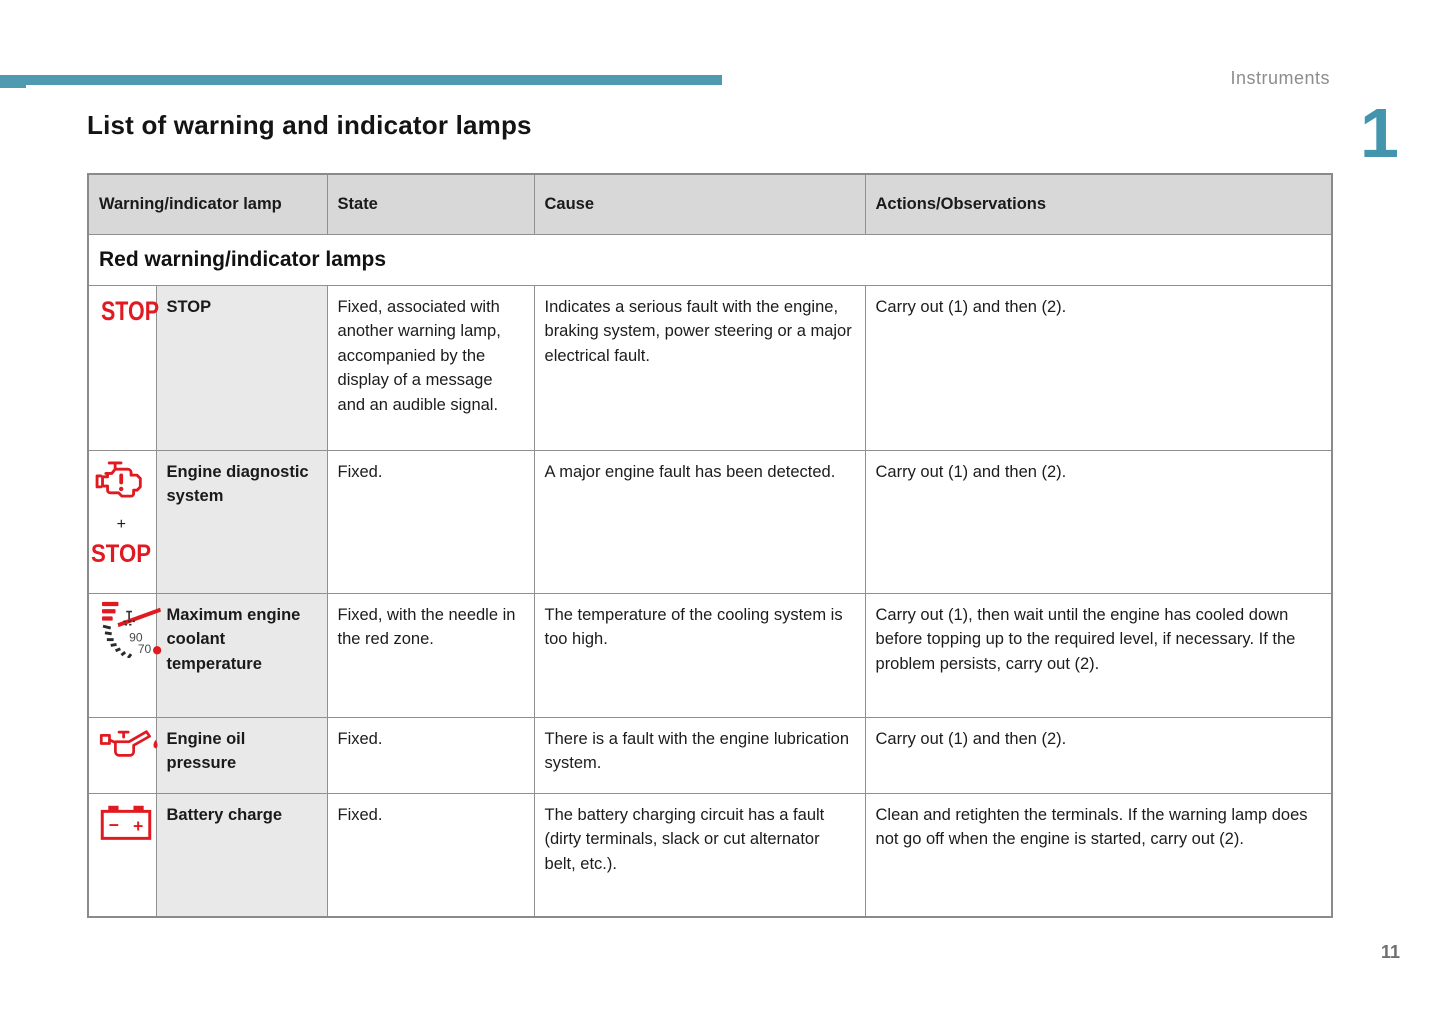 This screenshot has width=1445, height=1019. I want to click on lamp-icon-cell: + STOP, so click(122, 522).